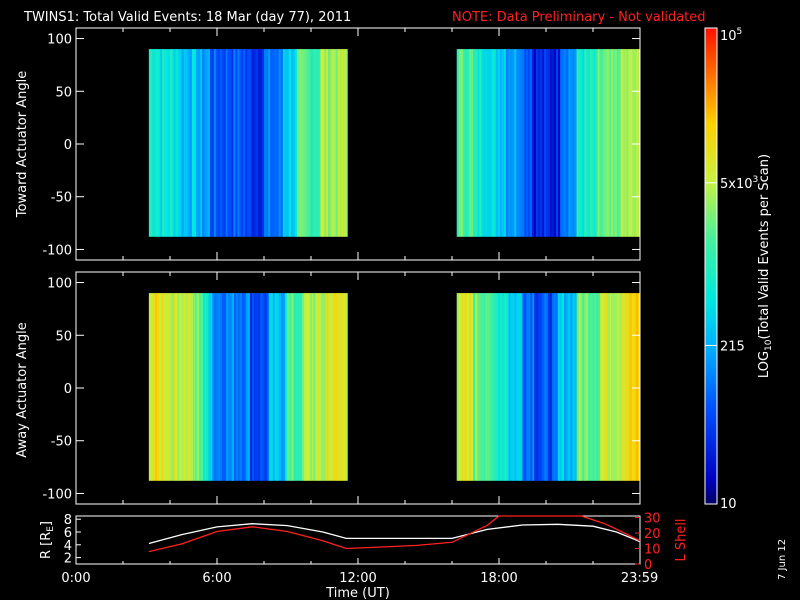 This screenshot has height=600, width=800. What do you see at coordinates (739, 183) in the screenshot?
I see `colorbar-tick-label-2: 5x10³` at bounding box center [739, 183].